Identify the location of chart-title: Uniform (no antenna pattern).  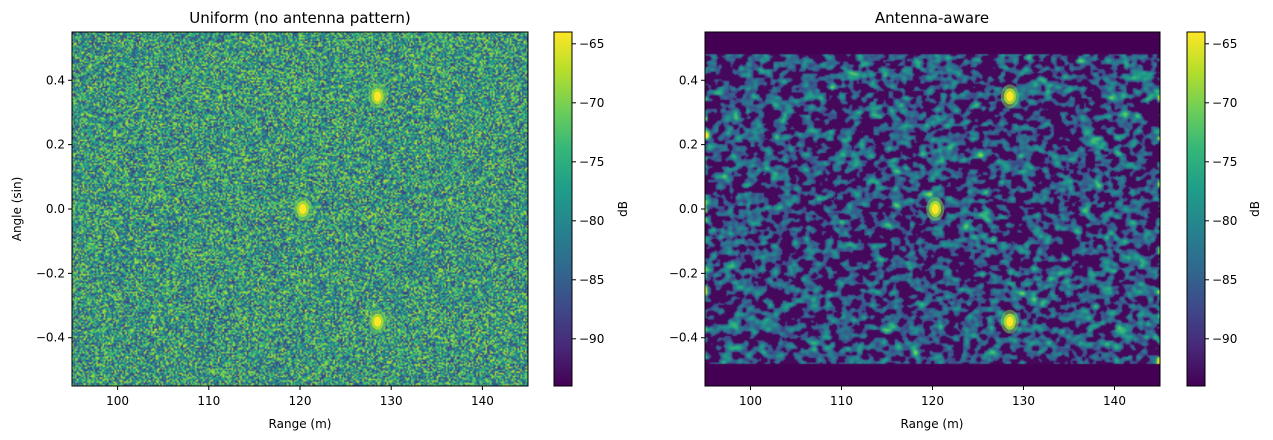
(299, 18).